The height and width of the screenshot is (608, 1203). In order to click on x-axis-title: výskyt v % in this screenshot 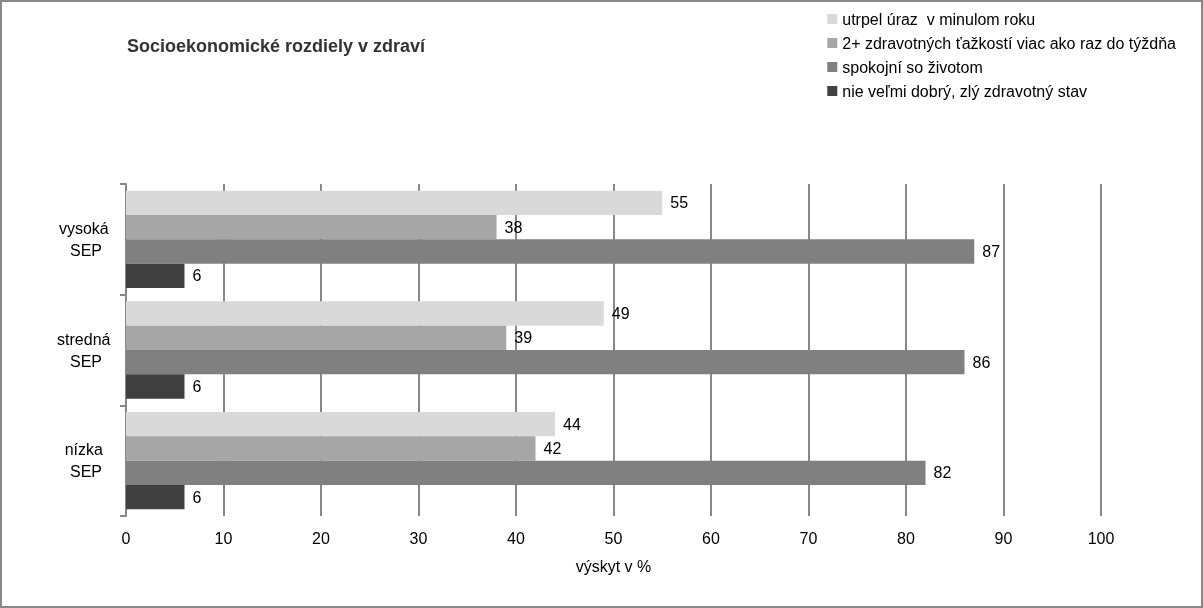, I will do `click(613, 566)`.